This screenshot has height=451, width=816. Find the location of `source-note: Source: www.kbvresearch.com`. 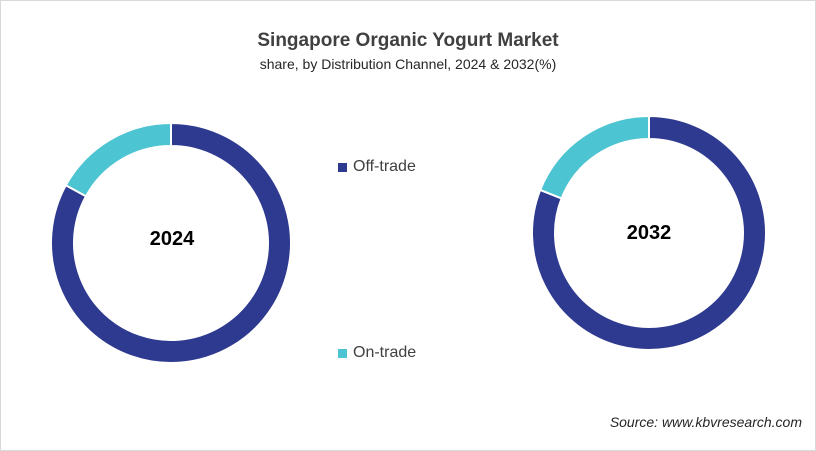

source-note: Source: www.kbvresearch.com is located at coordinates (705, 422).